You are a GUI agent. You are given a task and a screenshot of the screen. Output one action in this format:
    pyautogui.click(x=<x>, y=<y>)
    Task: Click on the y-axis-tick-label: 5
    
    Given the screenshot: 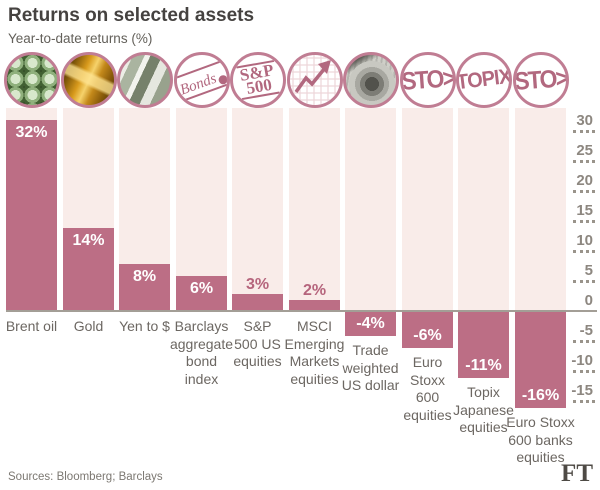 What is the action you would take?
    pyautogui.click(x=588, y=270)
    